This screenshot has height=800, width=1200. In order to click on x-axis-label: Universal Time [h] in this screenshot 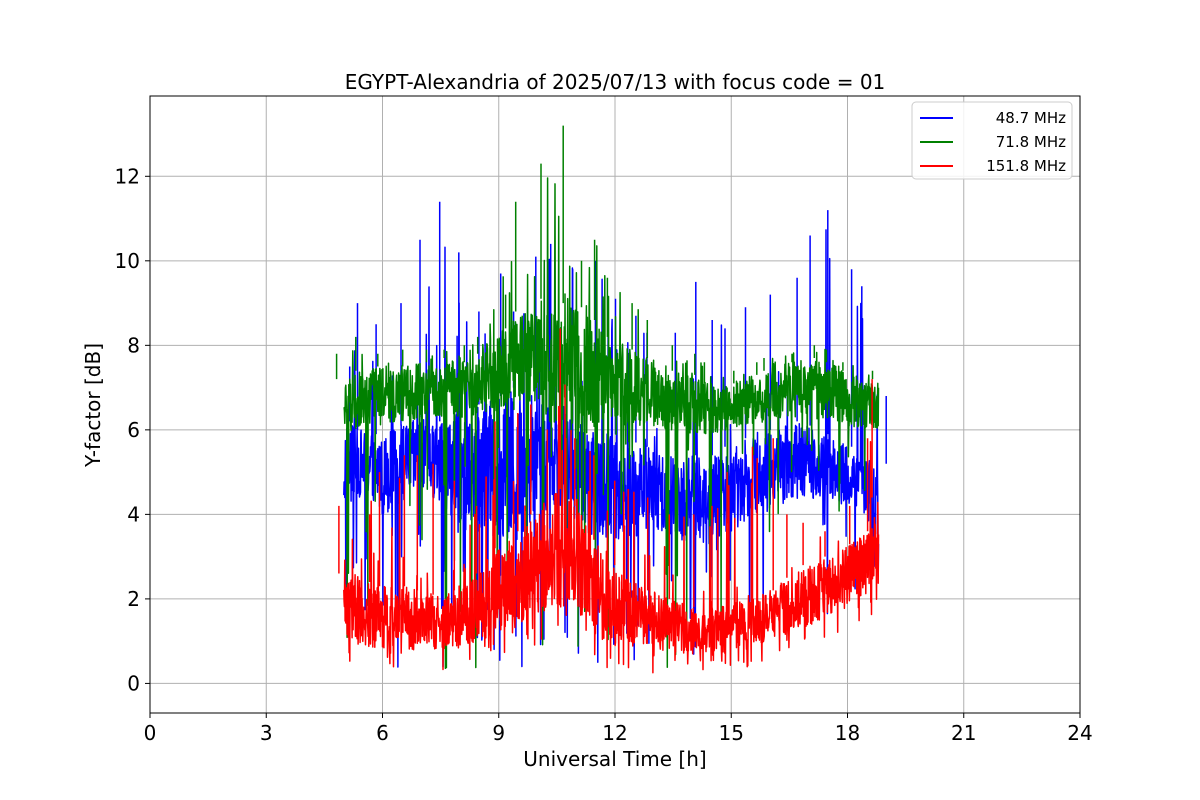, I will do `click(614, 759)`.